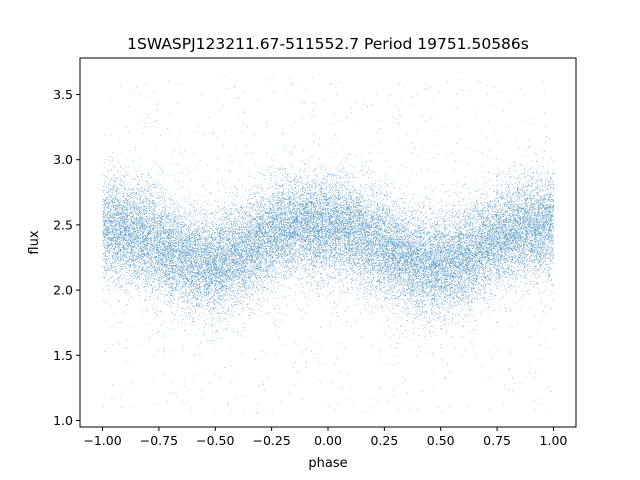 The width and height of the screenshot is (640, 480). Describe the element at coordinates (102, 440) in the screenshot. I see `x-tick-label: −1.00` at that location.